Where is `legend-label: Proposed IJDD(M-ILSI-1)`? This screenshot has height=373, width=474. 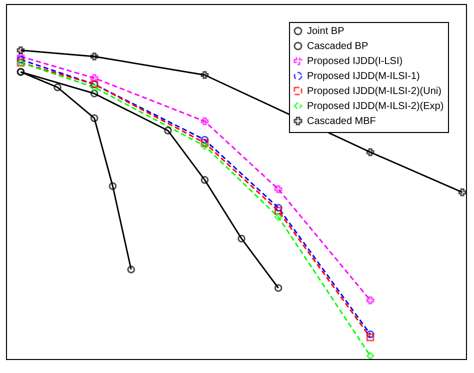 legend-label: Proposed IJDD(M-ILSI-1) is located at coordinates (363, 76).